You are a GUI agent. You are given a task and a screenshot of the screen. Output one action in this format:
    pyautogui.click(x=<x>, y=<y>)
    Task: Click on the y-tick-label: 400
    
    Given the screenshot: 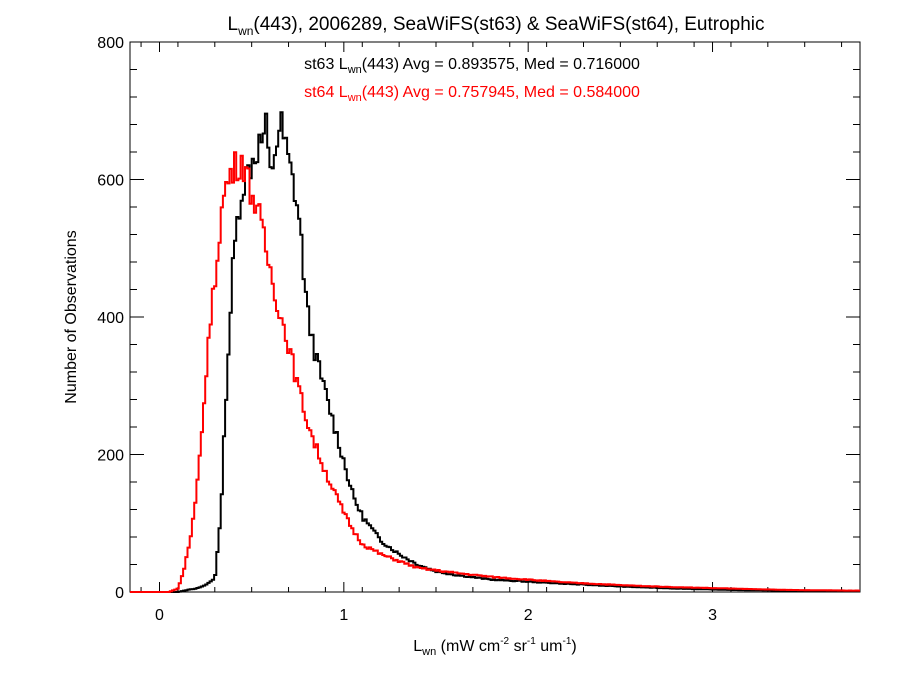 What is the action you would take?
    pyautogui.click(x=110, y=318)
    